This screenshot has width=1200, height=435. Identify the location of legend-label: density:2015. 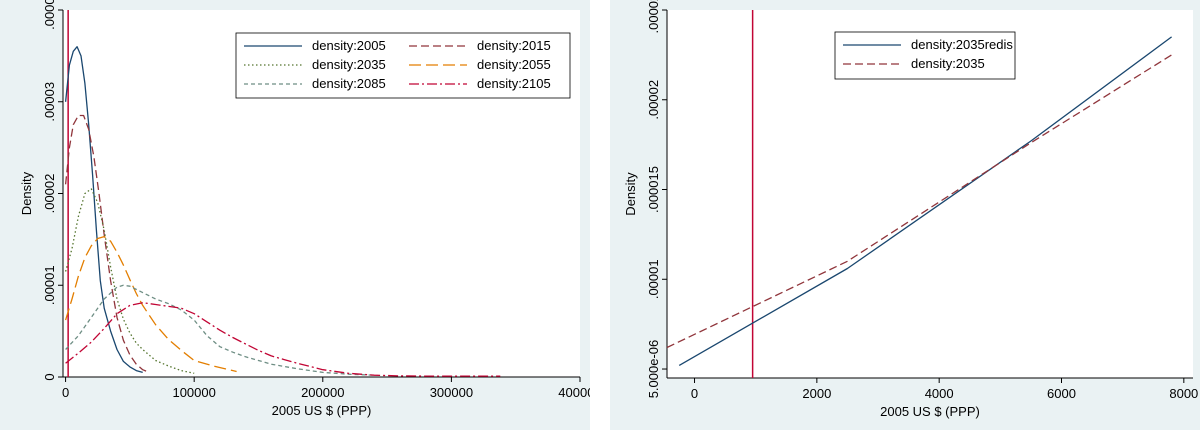
(514, 45).